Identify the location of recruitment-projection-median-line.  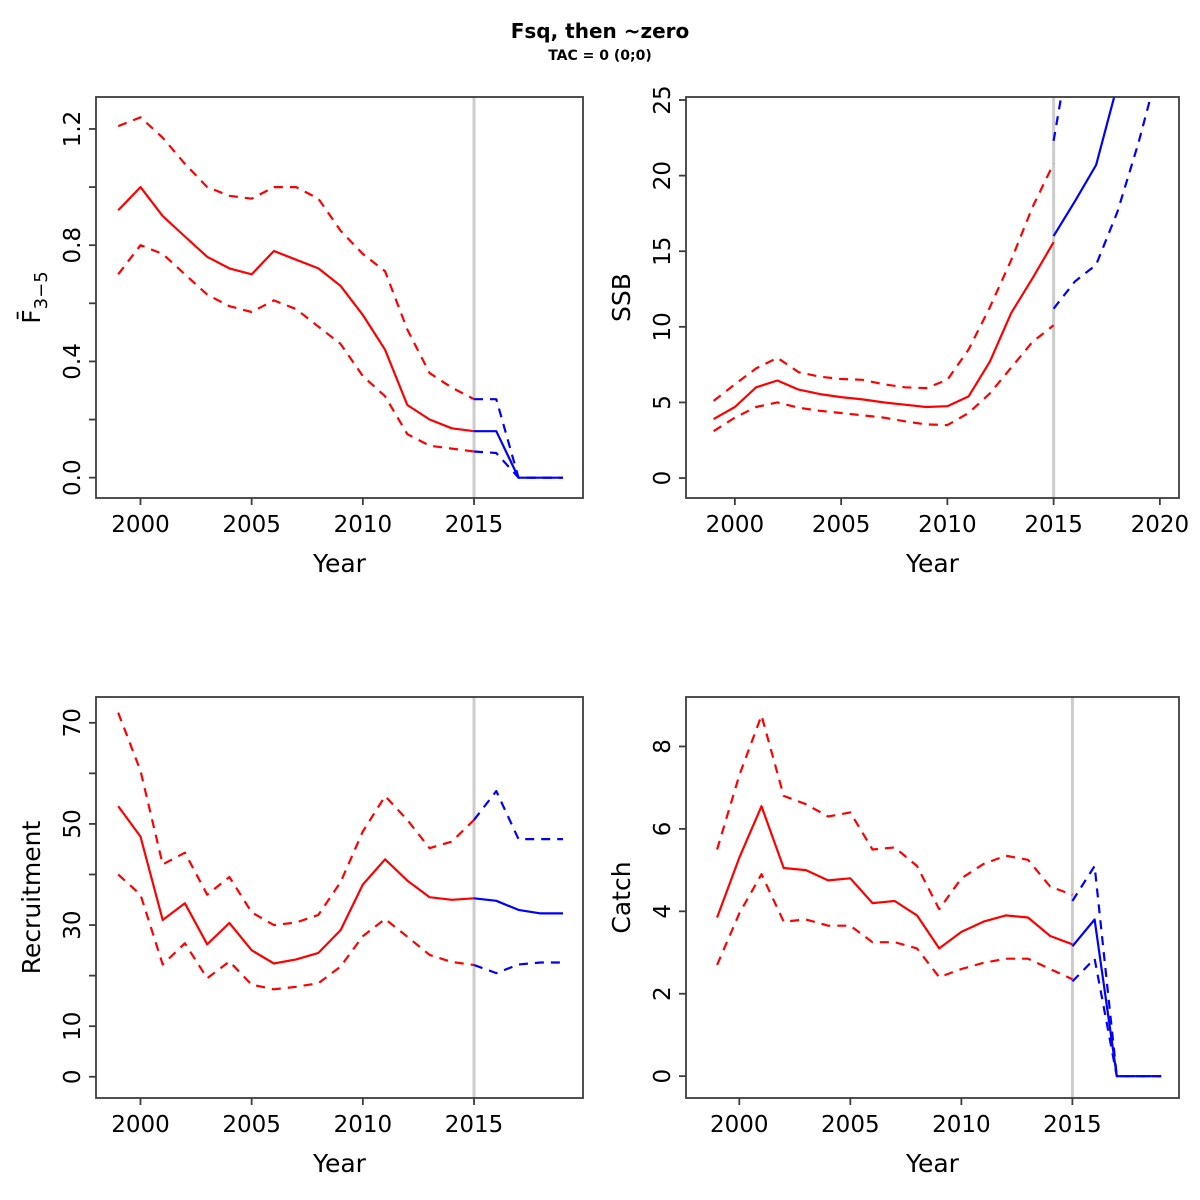
(518, 906).